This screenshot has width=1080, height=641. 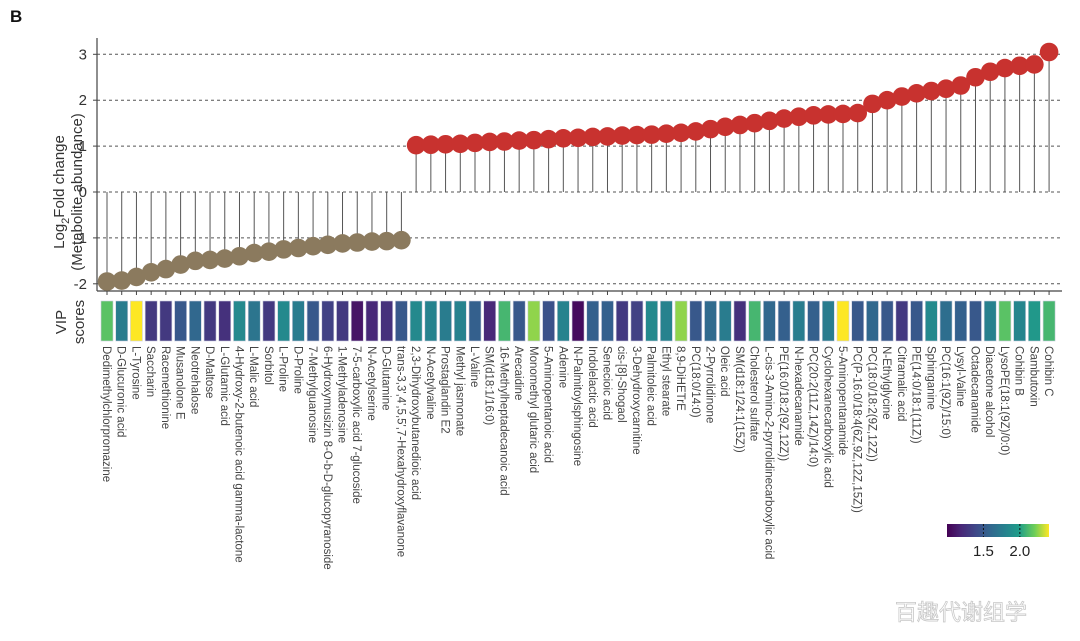 I want to click on category-label: PE(14:0/18:1(11Z)), so click(x=916, y=395).